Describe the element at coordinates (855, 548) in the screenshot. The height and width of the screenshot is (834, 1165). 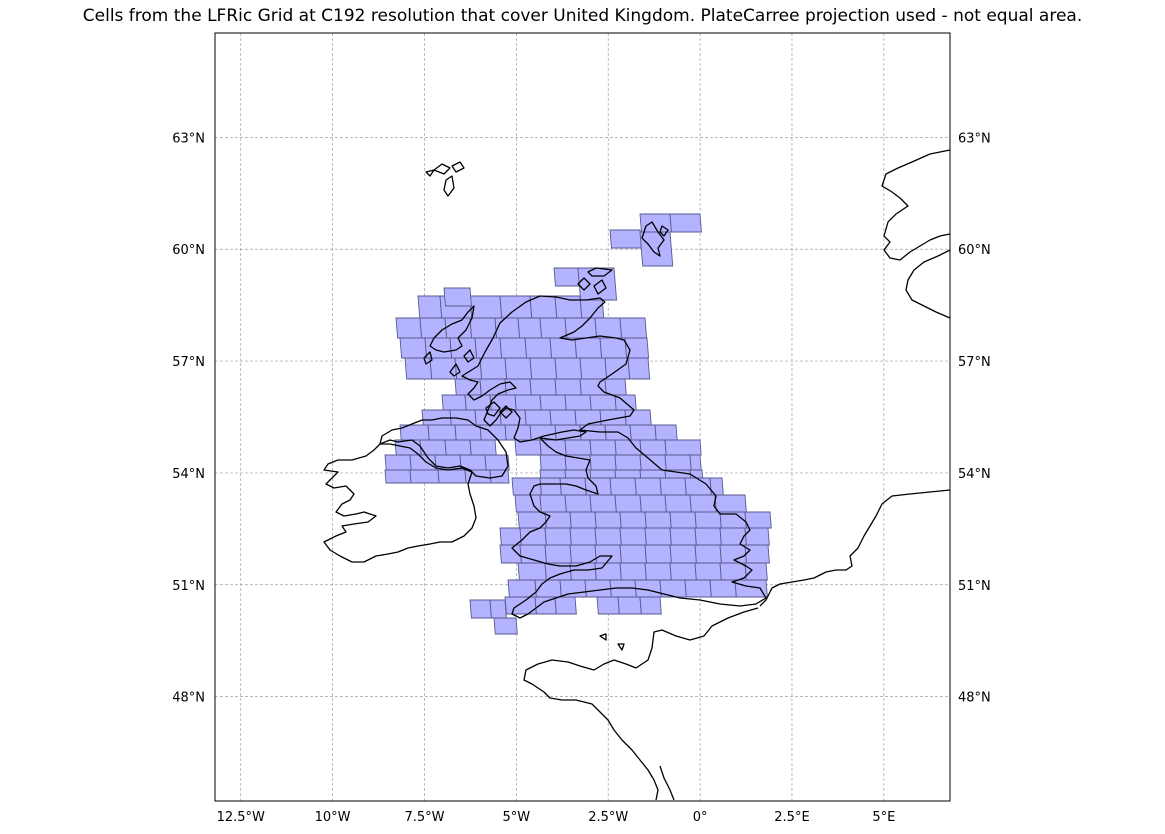
I see `coastline-netherlands` at that location.